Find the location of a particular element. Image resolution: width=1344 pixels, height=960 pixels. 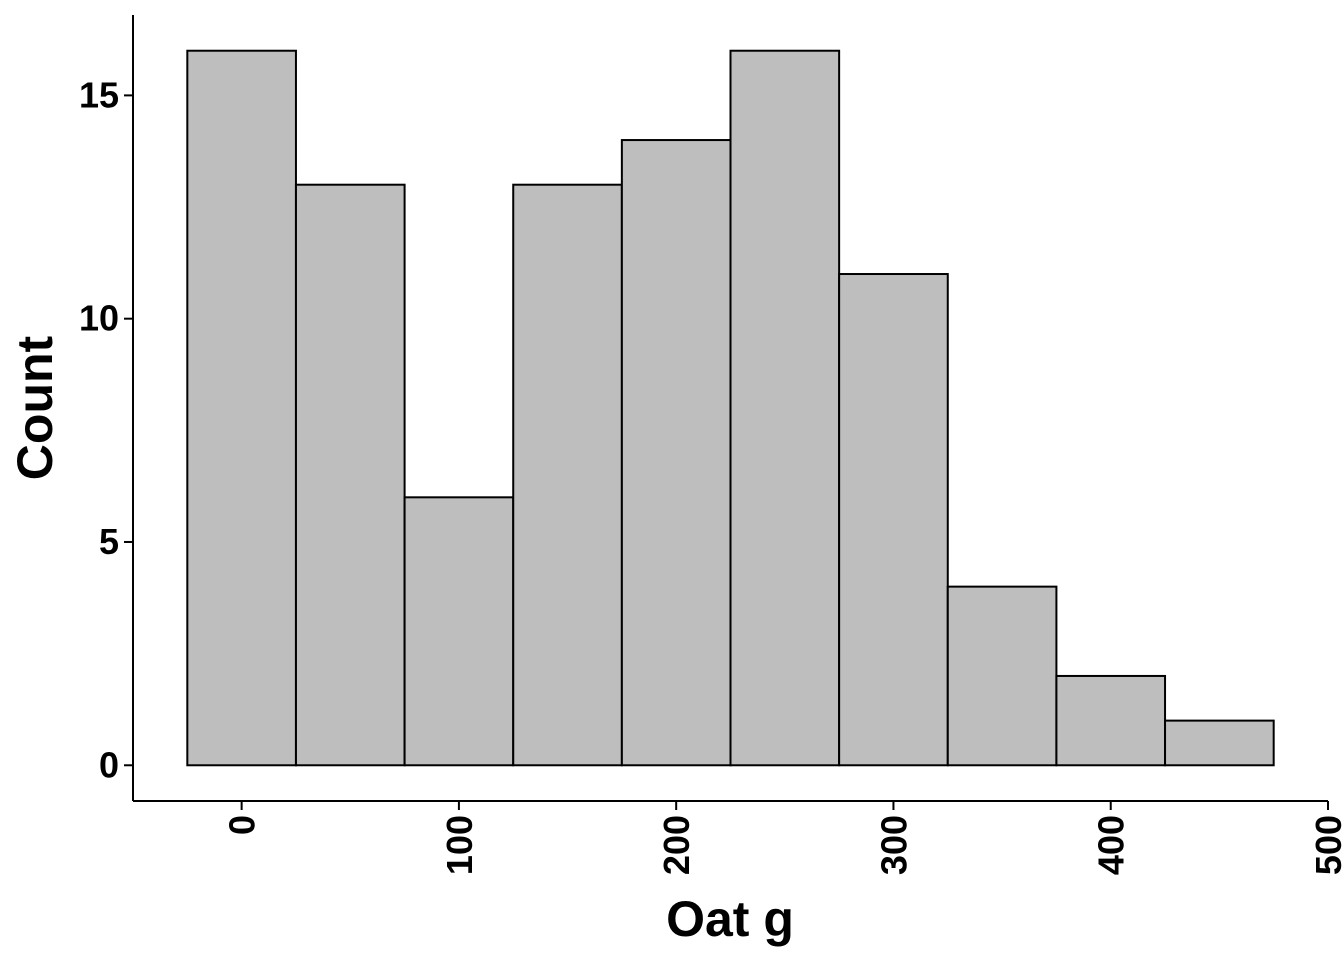

y-tick-label: 0 is located at coordinates (109, 764).